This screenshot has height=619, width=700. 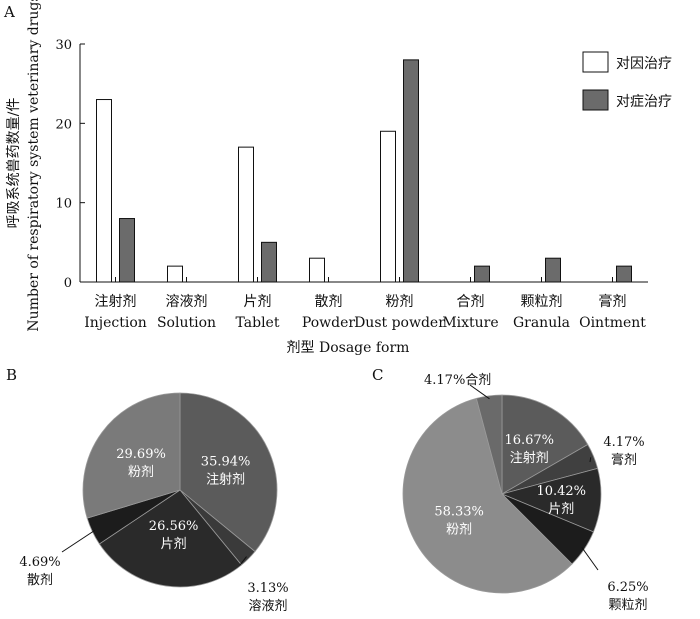 I want to click on panel-label-c: C, so click(x=377, y=375).